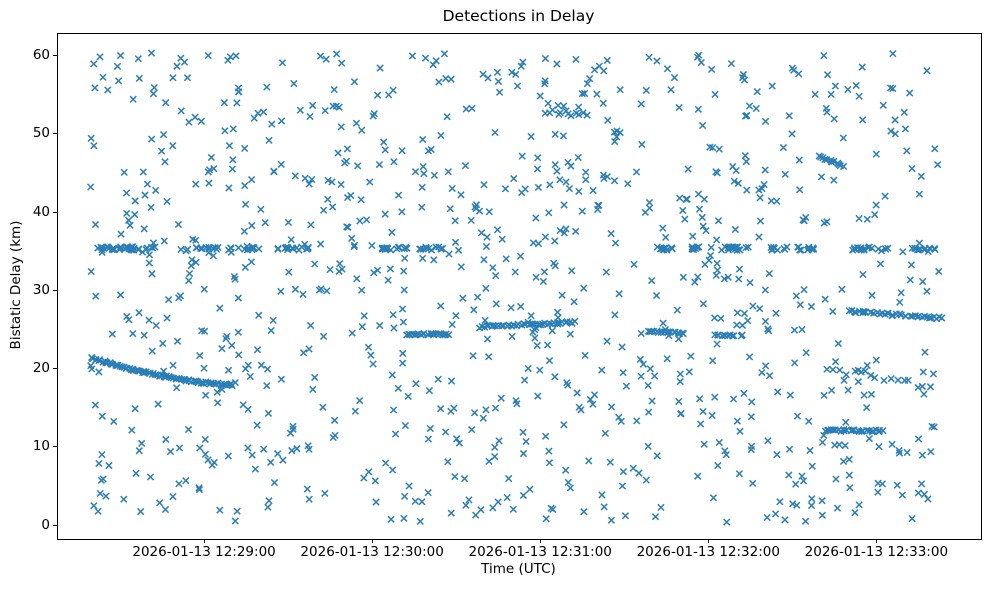 This screenshot has height=590, width=989. Describe the element at coordinates (518, 569) in the screenshot. I see `x-axis-label: Time (UTC)` at that location.